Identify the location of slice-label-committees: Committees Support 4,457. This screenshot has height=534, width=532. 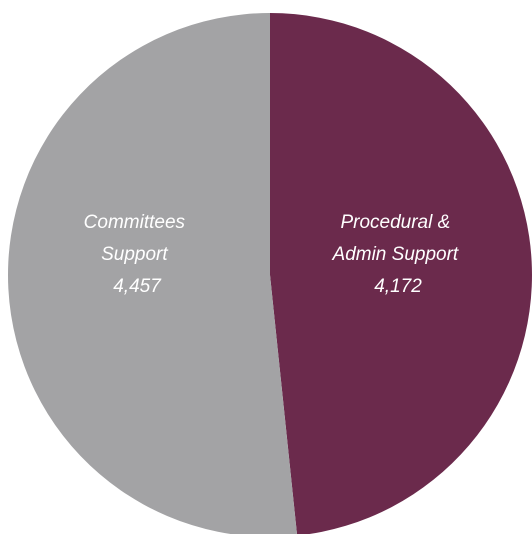
(137, 254).